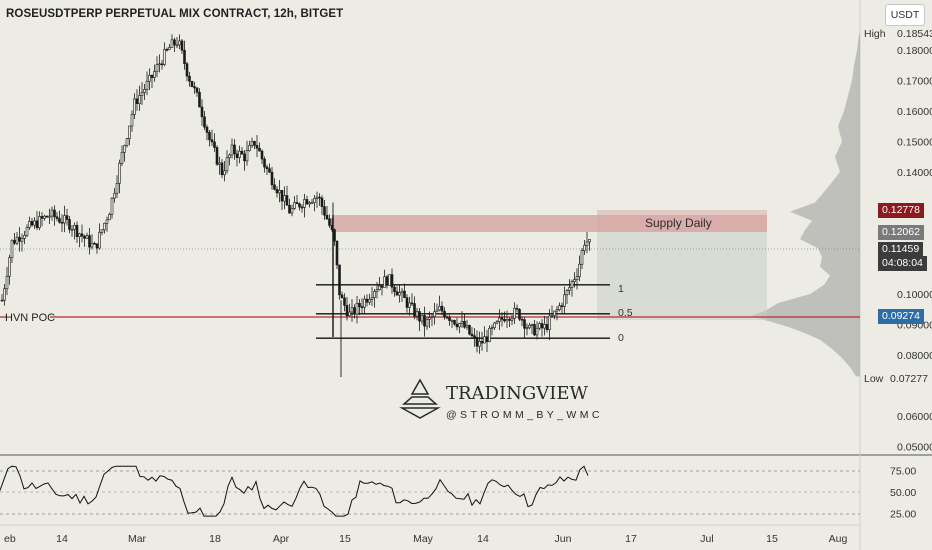 The height and width of the screenshot is (550, 932). Describe the element at coordinates (706, 539) in the screenshot. I see `time-tick-label: Jul` at that location.